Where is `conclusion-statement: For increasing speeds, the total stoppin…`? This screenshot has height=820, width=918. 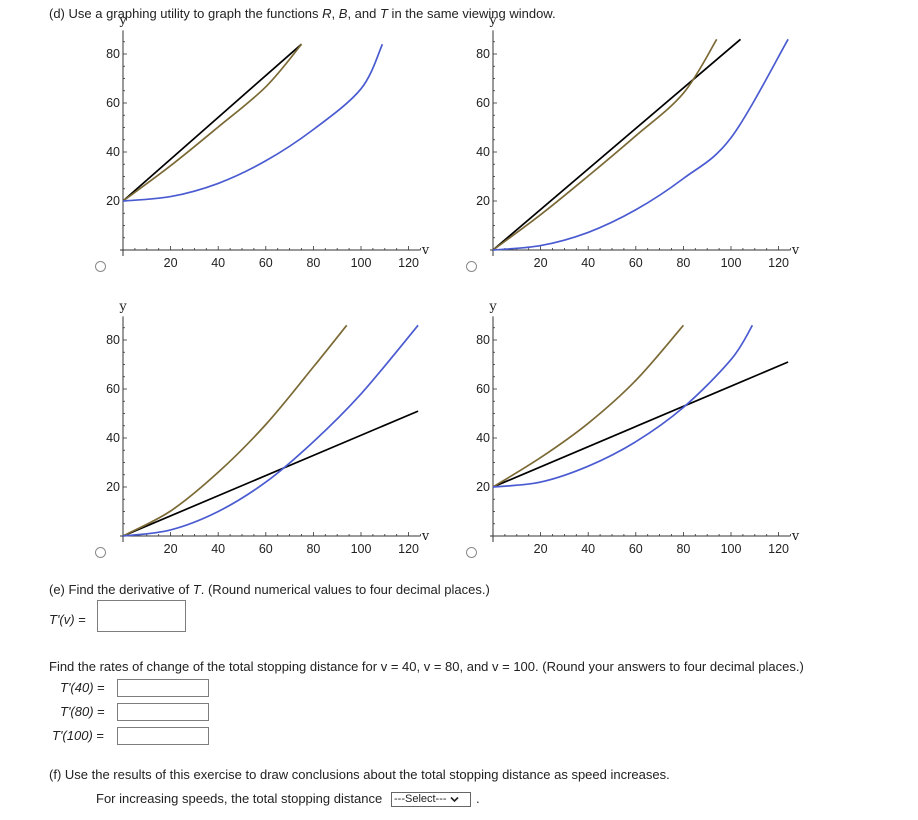
conclusion-statement: For increasing speeds, the total stoppin… is located at coordinates (239, 798).